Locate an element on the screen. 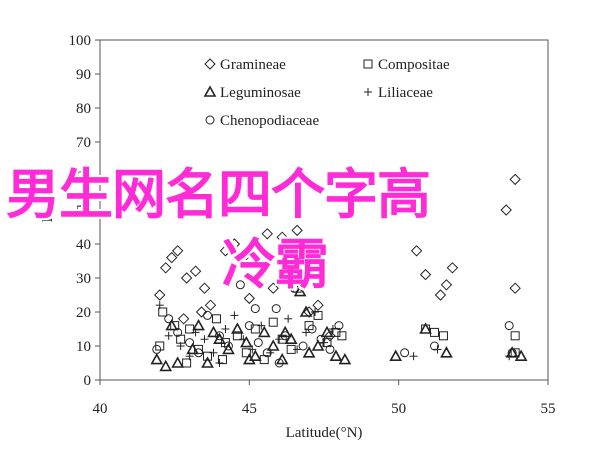 This screenshot has height=455, width=600. y-tick-label: 80 is located at coordinates (83, 109).